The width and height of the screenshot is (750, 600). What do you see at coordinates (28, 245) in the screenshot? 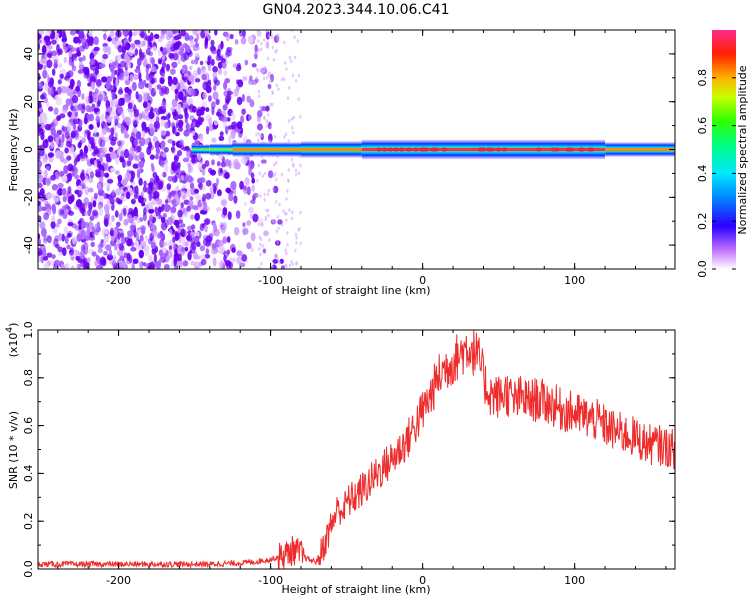
I see `y-tick-label: -40` at bounding box center [28, 245].